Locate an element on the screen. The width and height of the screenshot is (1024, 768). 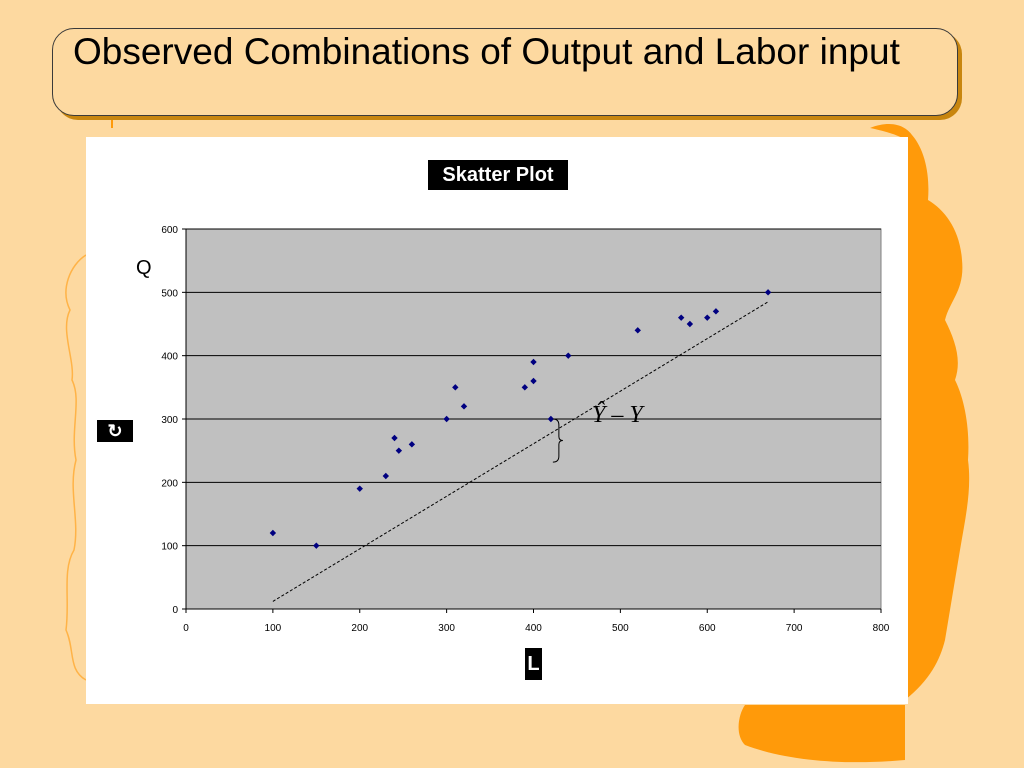
x-axis-label: L is located at coordinates (533, 664).